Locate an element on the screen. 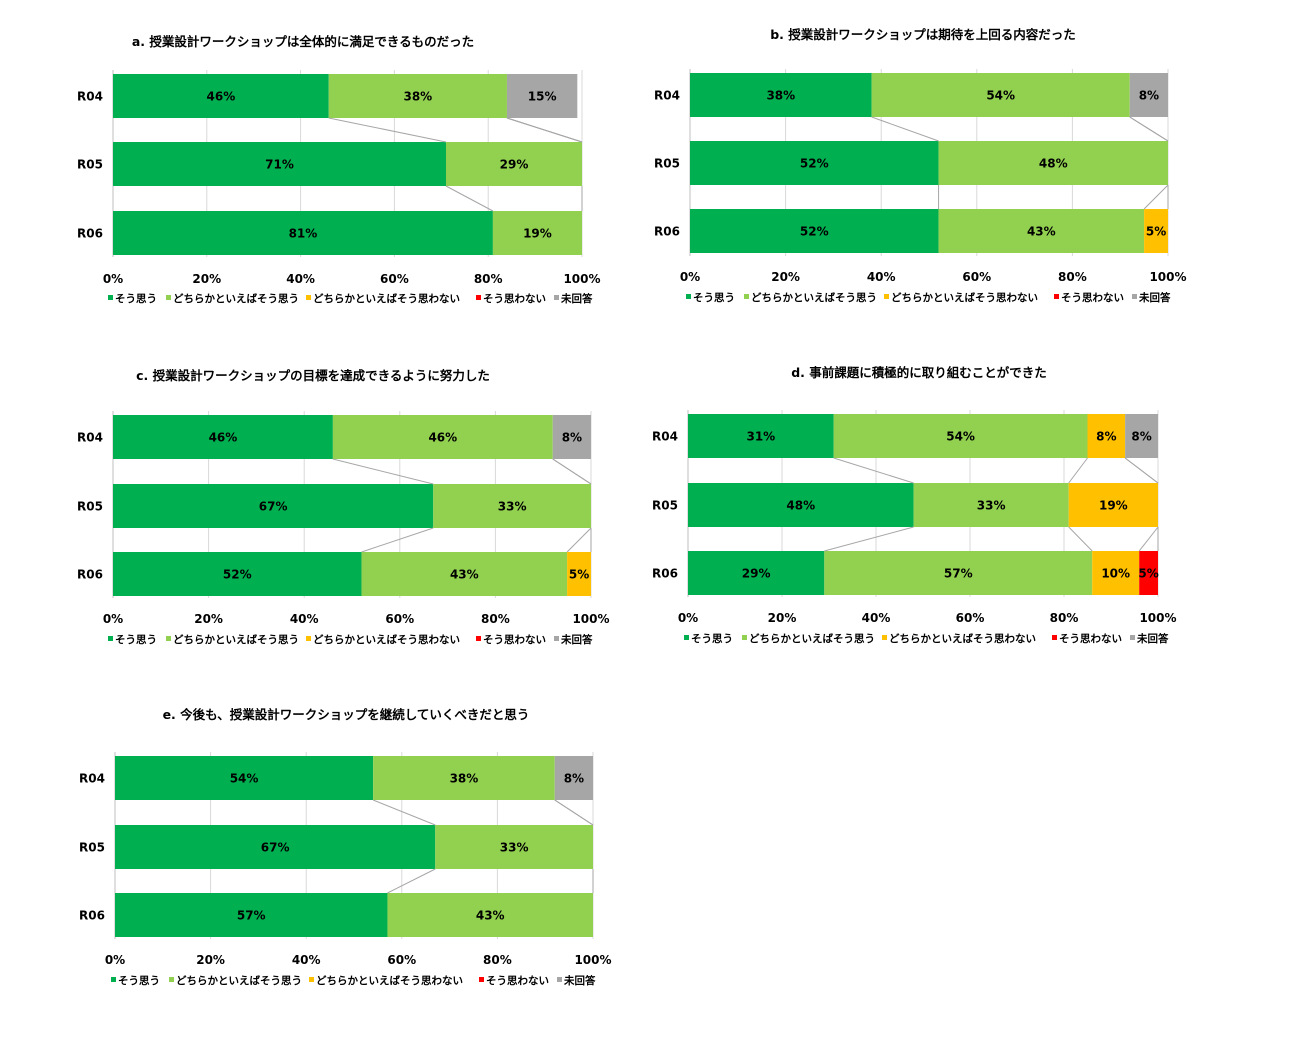 The image size is (1298, 1064). legend-entry: 未回答 is located at coordinates (1152, 638).